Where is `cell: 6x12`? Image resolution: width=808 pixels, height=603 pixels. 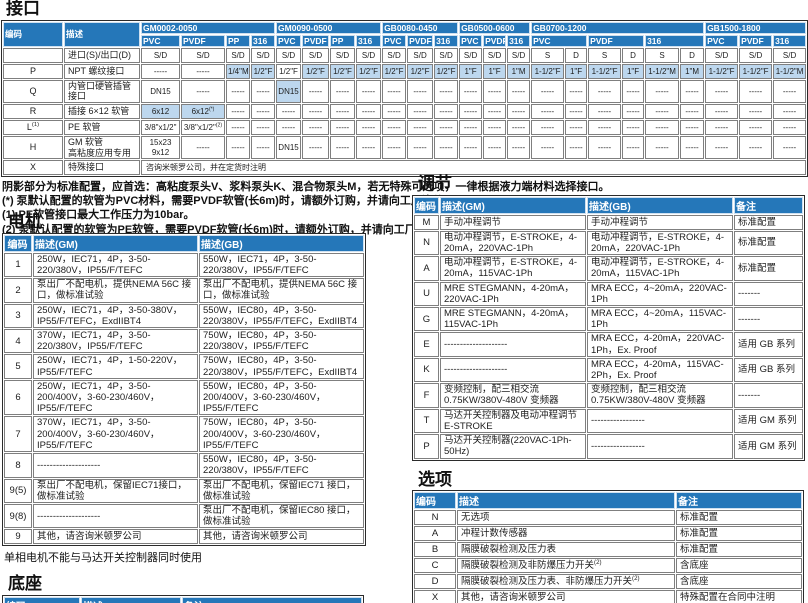
cell: 6x12 is located at coordinates (160, 112).